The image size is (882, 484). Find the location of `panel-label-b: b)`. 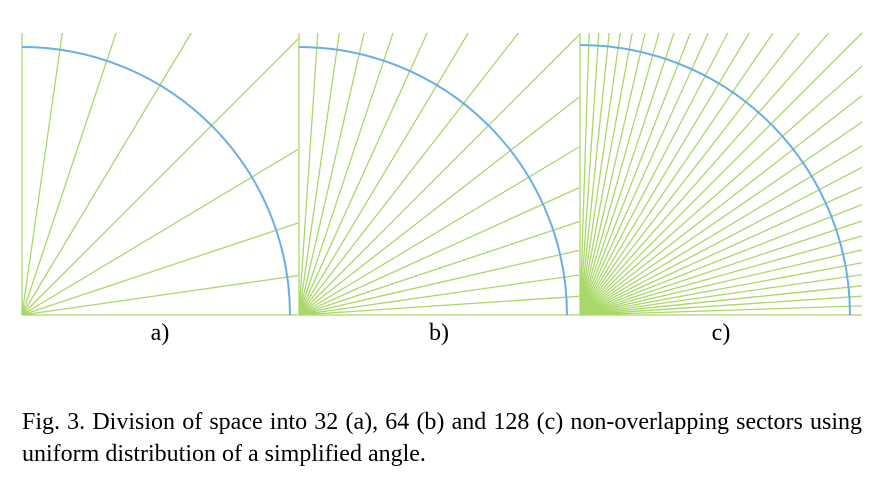

panel-label-b: b) is located at coordinates (439, 333).